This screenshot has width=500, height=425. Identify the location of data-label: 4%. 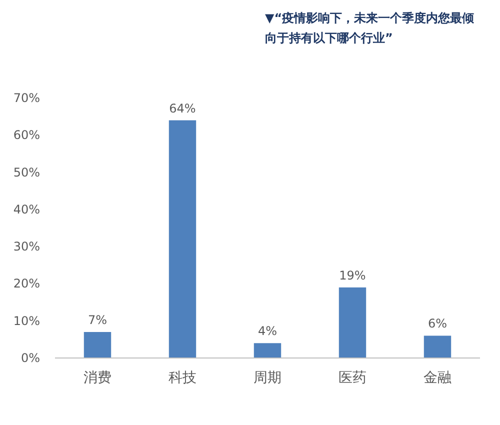
(268, 331).